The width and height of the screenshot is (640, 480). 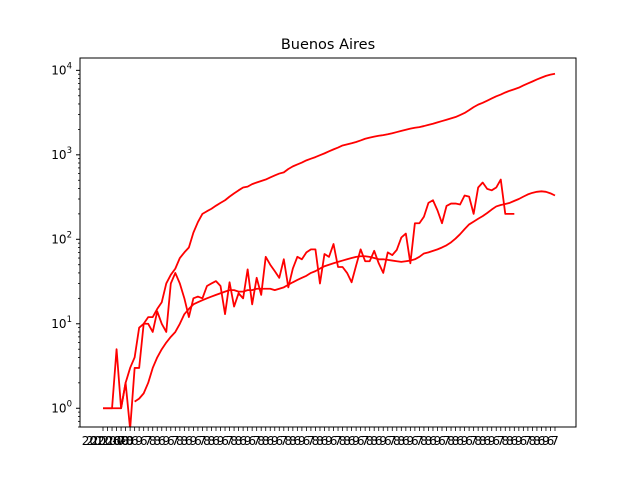 What do you see at coordinates (61, 154) in the screenshot?
I see `y-tick-label: 10³` at bounding box center [61, 154].